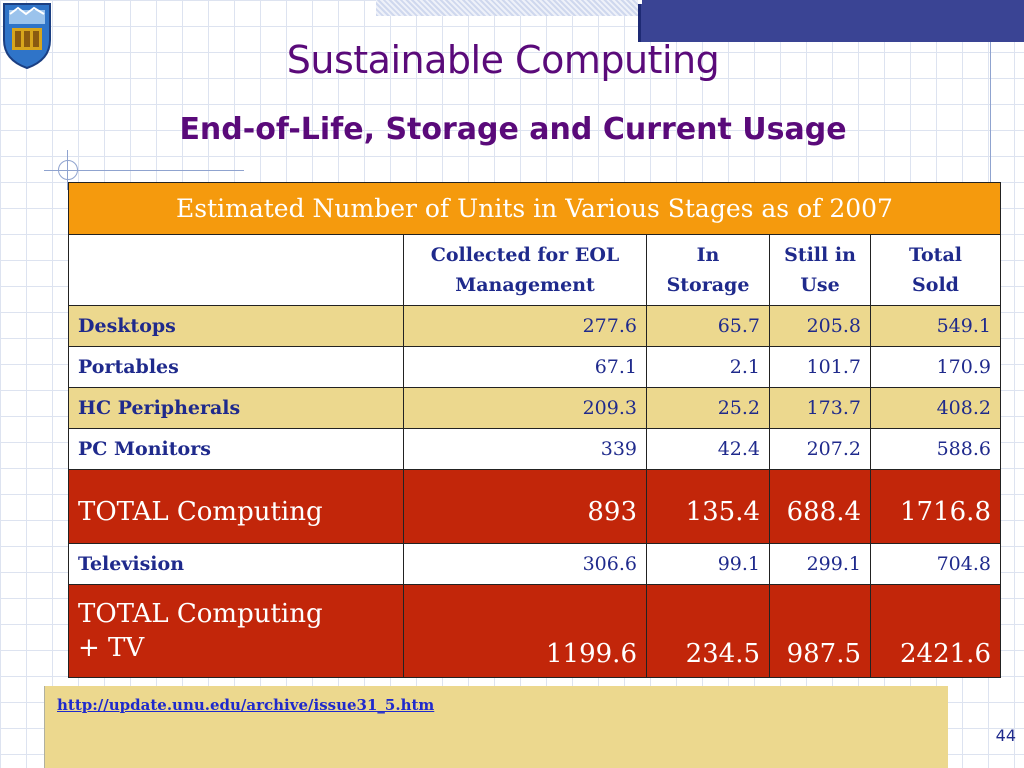 Image resolution: width=1024 pixels, height=768 pixels. What do you see at coordinates (708, 506) in the screenshot?
I see `value-cell: 135.4` at bounding box center [708, 506].